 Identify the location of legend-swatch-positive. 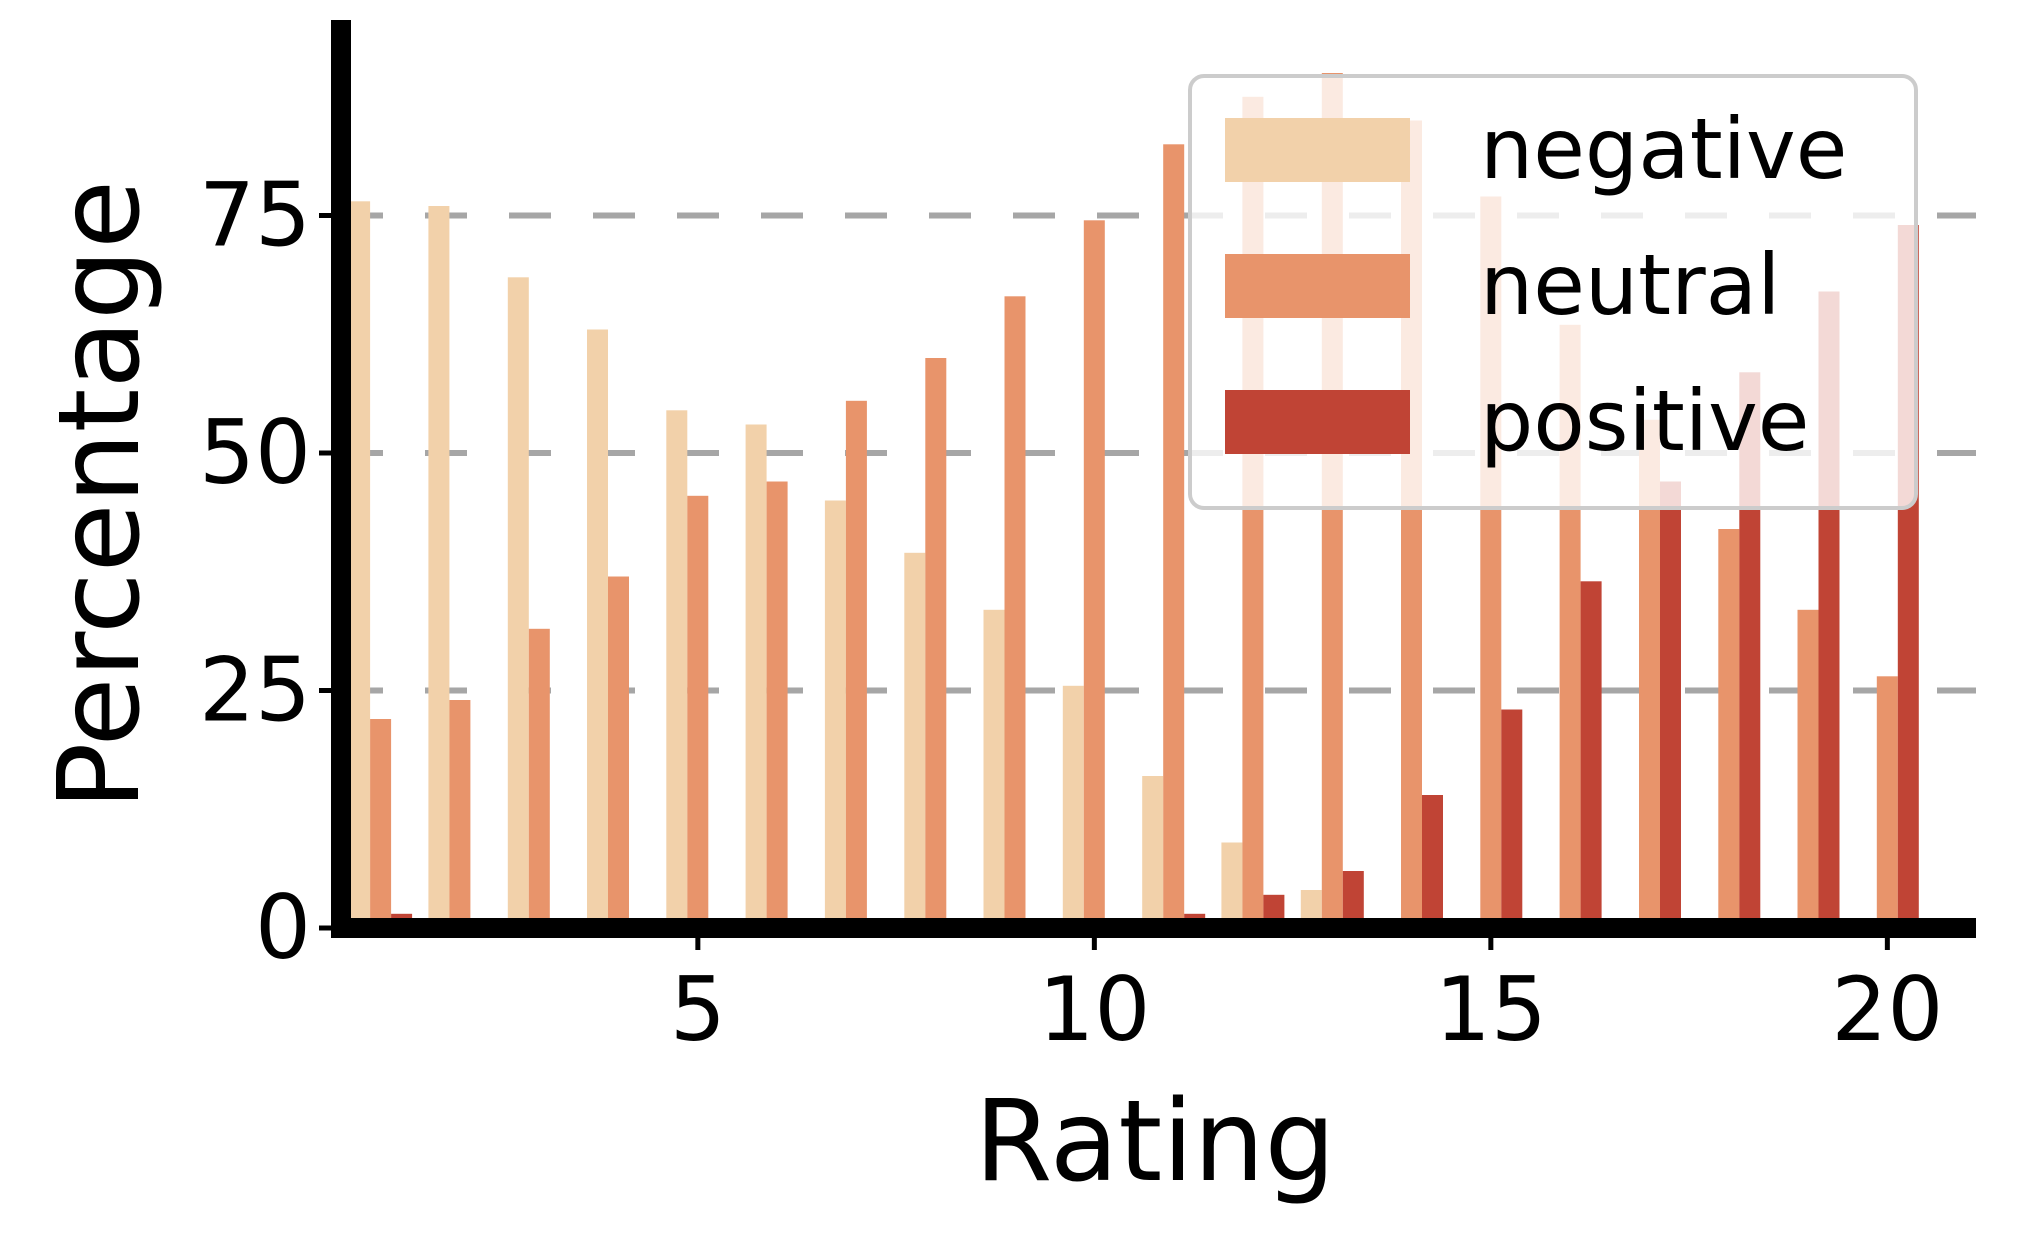
(1317, 422).